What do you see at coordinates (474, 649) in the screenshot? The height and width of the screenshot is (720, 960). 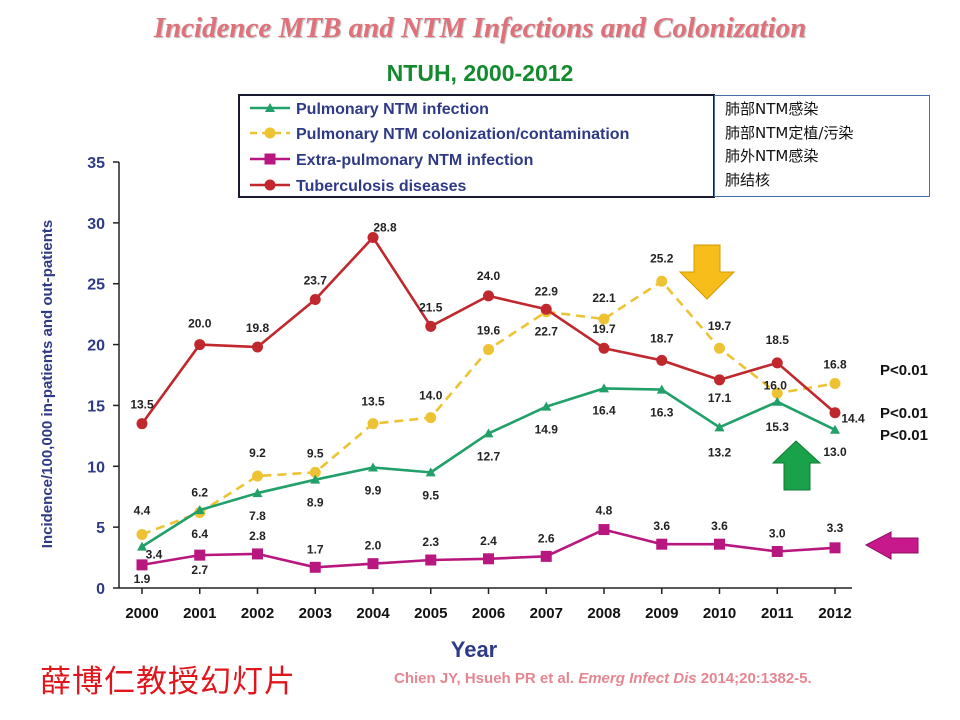 I see `x-axis-title: Year` at bounding box center [474, 649].